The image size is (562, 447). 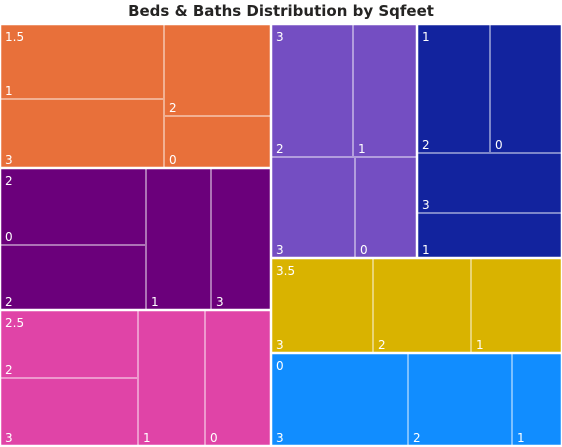 What do you see at coordinates (9, 181) in the screenshot?
I see `treemap-group-label: 2` at bounding box center [9, 181].